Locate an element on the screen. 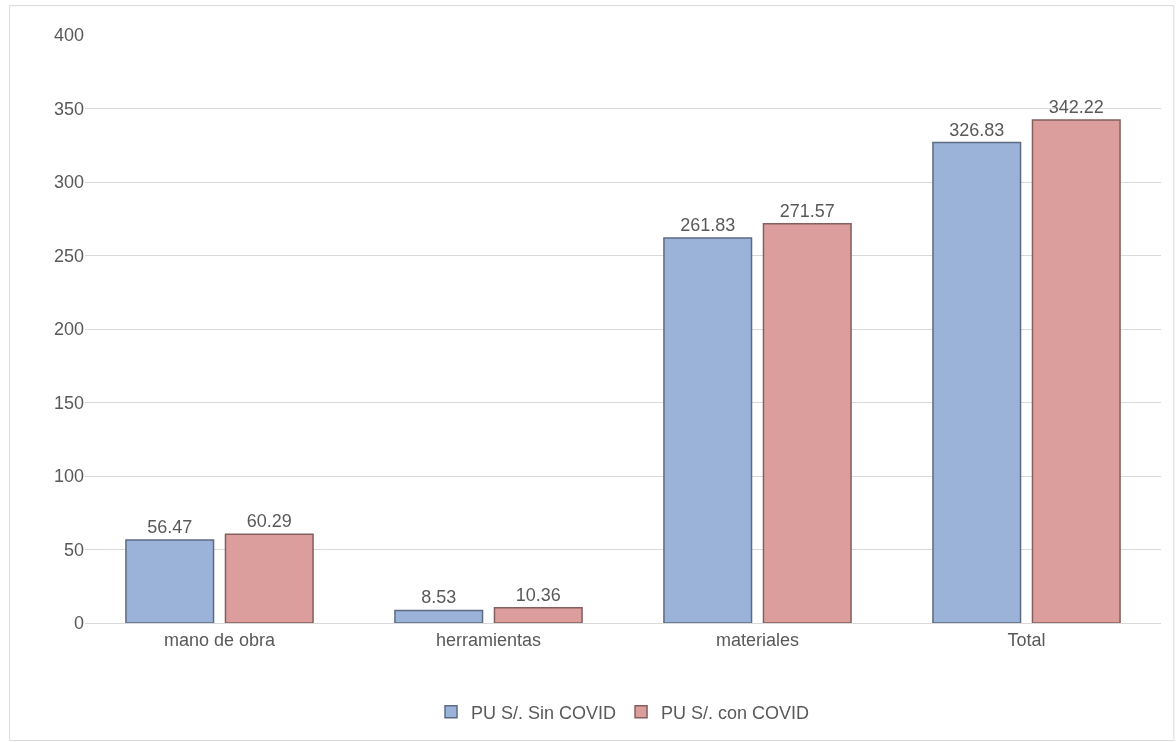 This screenshot has width=1176, height=742. x-tick-label: Total is located at coordinates (1026, 639).